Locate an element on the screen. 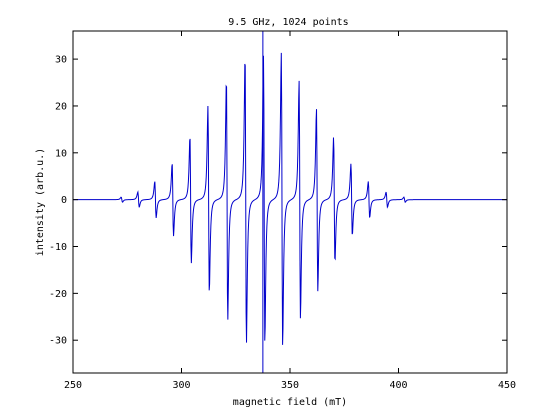 The image size is (560, 420). y-tick-label: 20 is located at coordinates (61, 106).